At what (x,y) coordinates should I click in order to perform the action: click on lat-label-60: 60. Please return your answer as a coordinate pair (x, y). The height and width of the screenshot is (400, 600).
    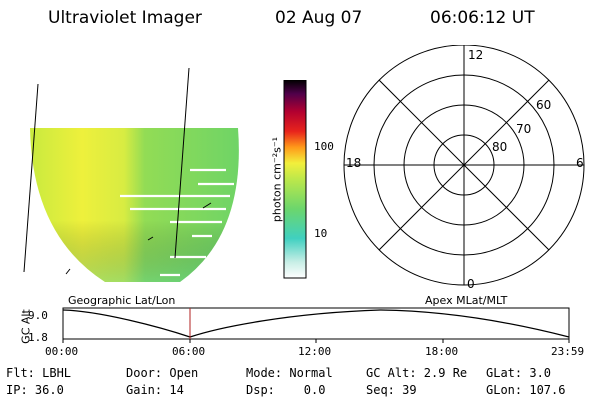
    Looking at the image, I should click on (543, 105).